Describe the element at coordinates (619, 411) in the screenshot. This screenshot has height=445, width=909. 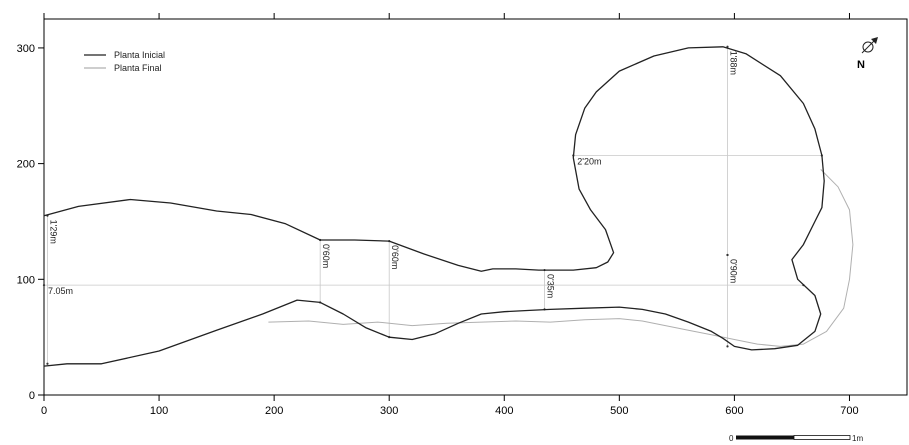
I see `x-tick-label: 500` at that location.